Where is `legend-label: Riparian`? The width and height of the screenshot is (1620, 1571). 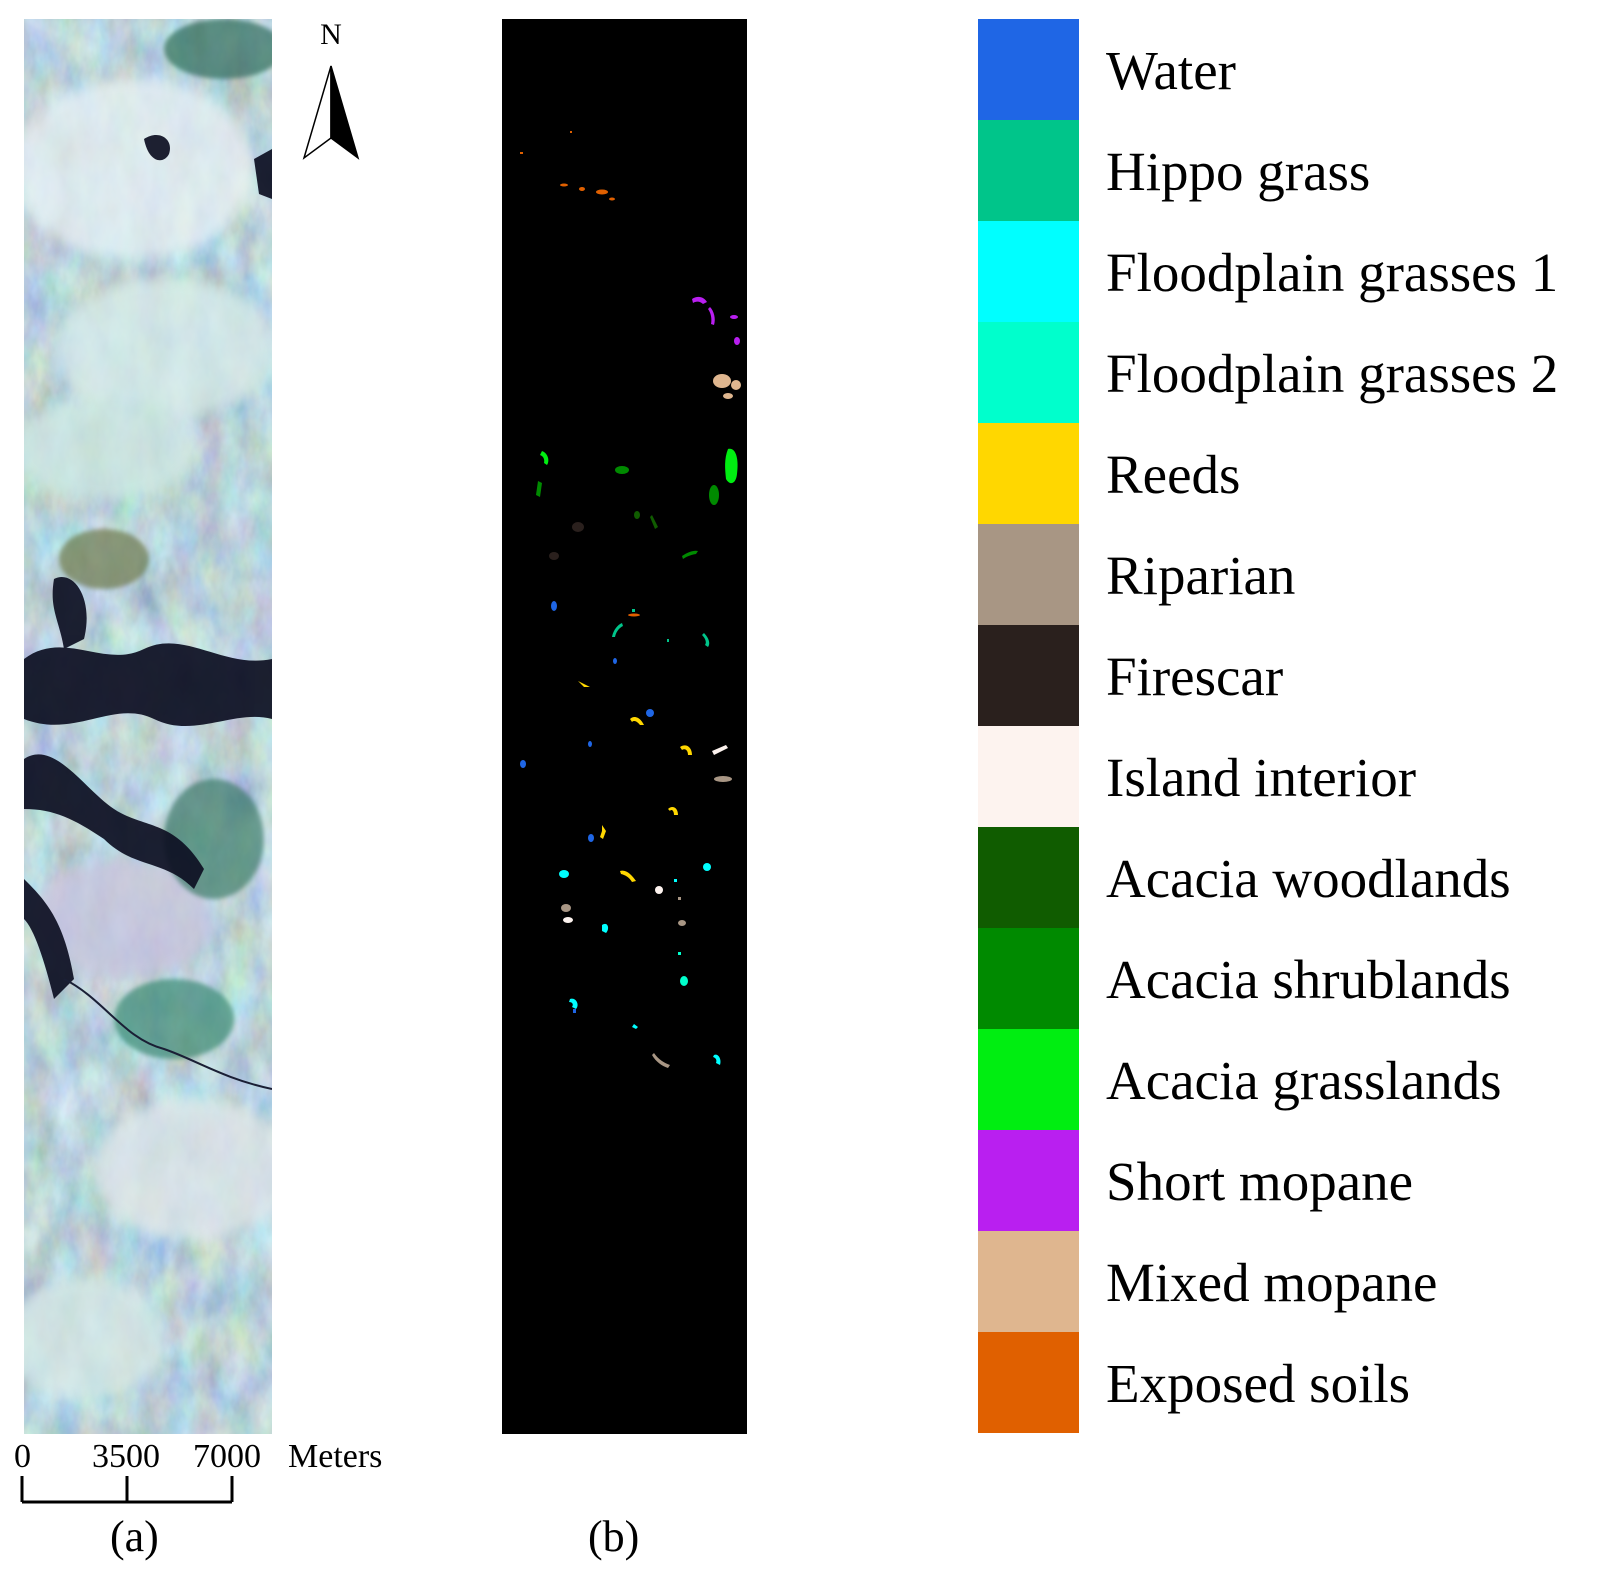 legend-label: Riparian is located at coordinates (1201, 575).